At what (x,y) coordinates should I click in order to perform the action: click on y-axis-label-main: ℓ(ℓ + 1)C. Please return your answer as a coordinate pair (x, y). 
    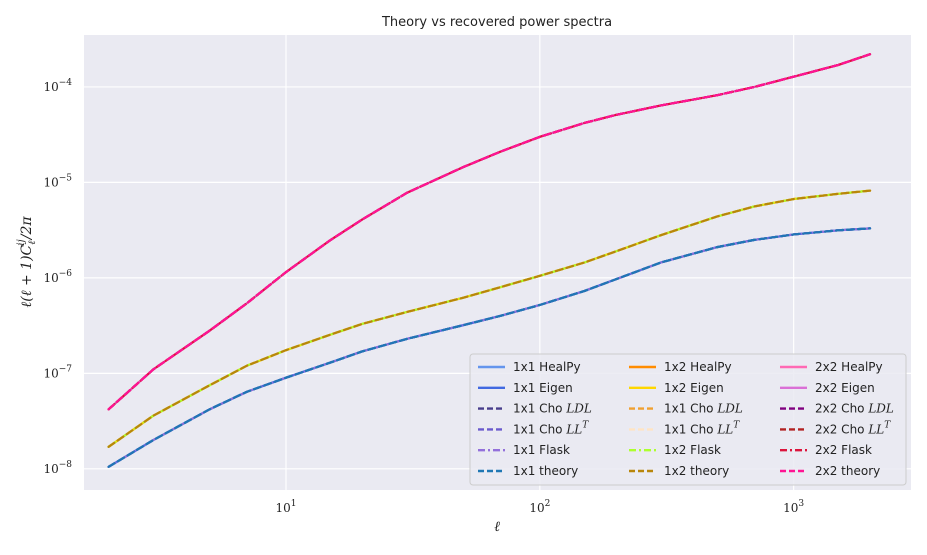
    Looking at the image, I should click on (27, 275).